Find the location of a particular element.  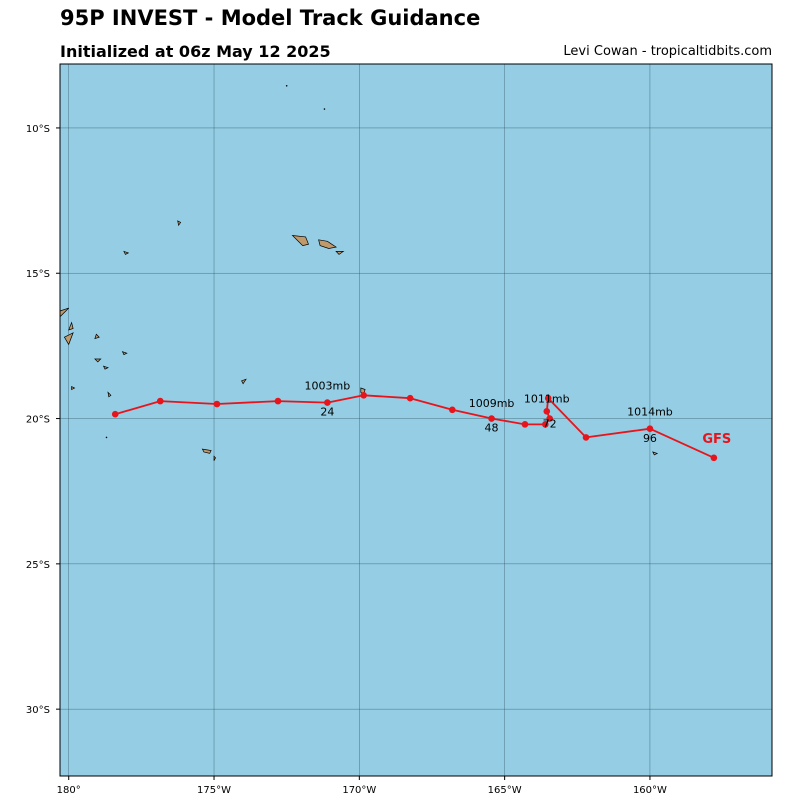

lon-tick-label: 170°W is located at coordinates (359, 790).